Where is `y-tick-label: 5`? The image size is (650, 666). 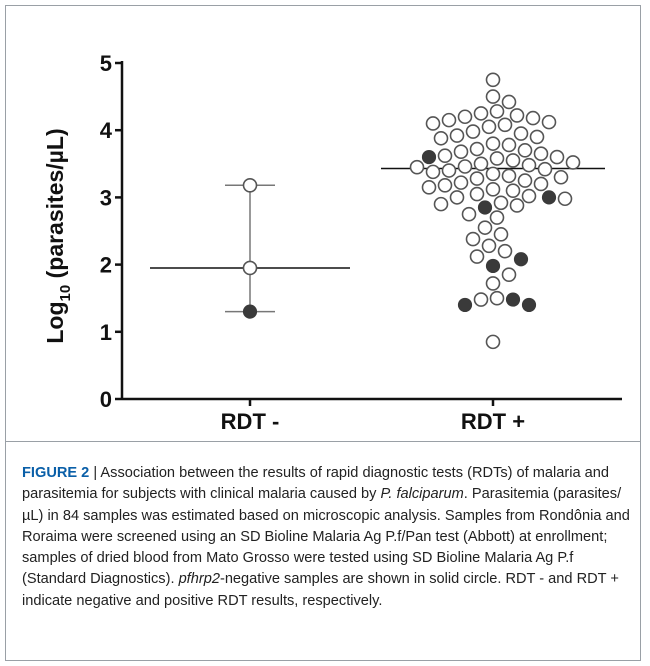 y-tick-label: 5 is located at coordinates (106, 63).